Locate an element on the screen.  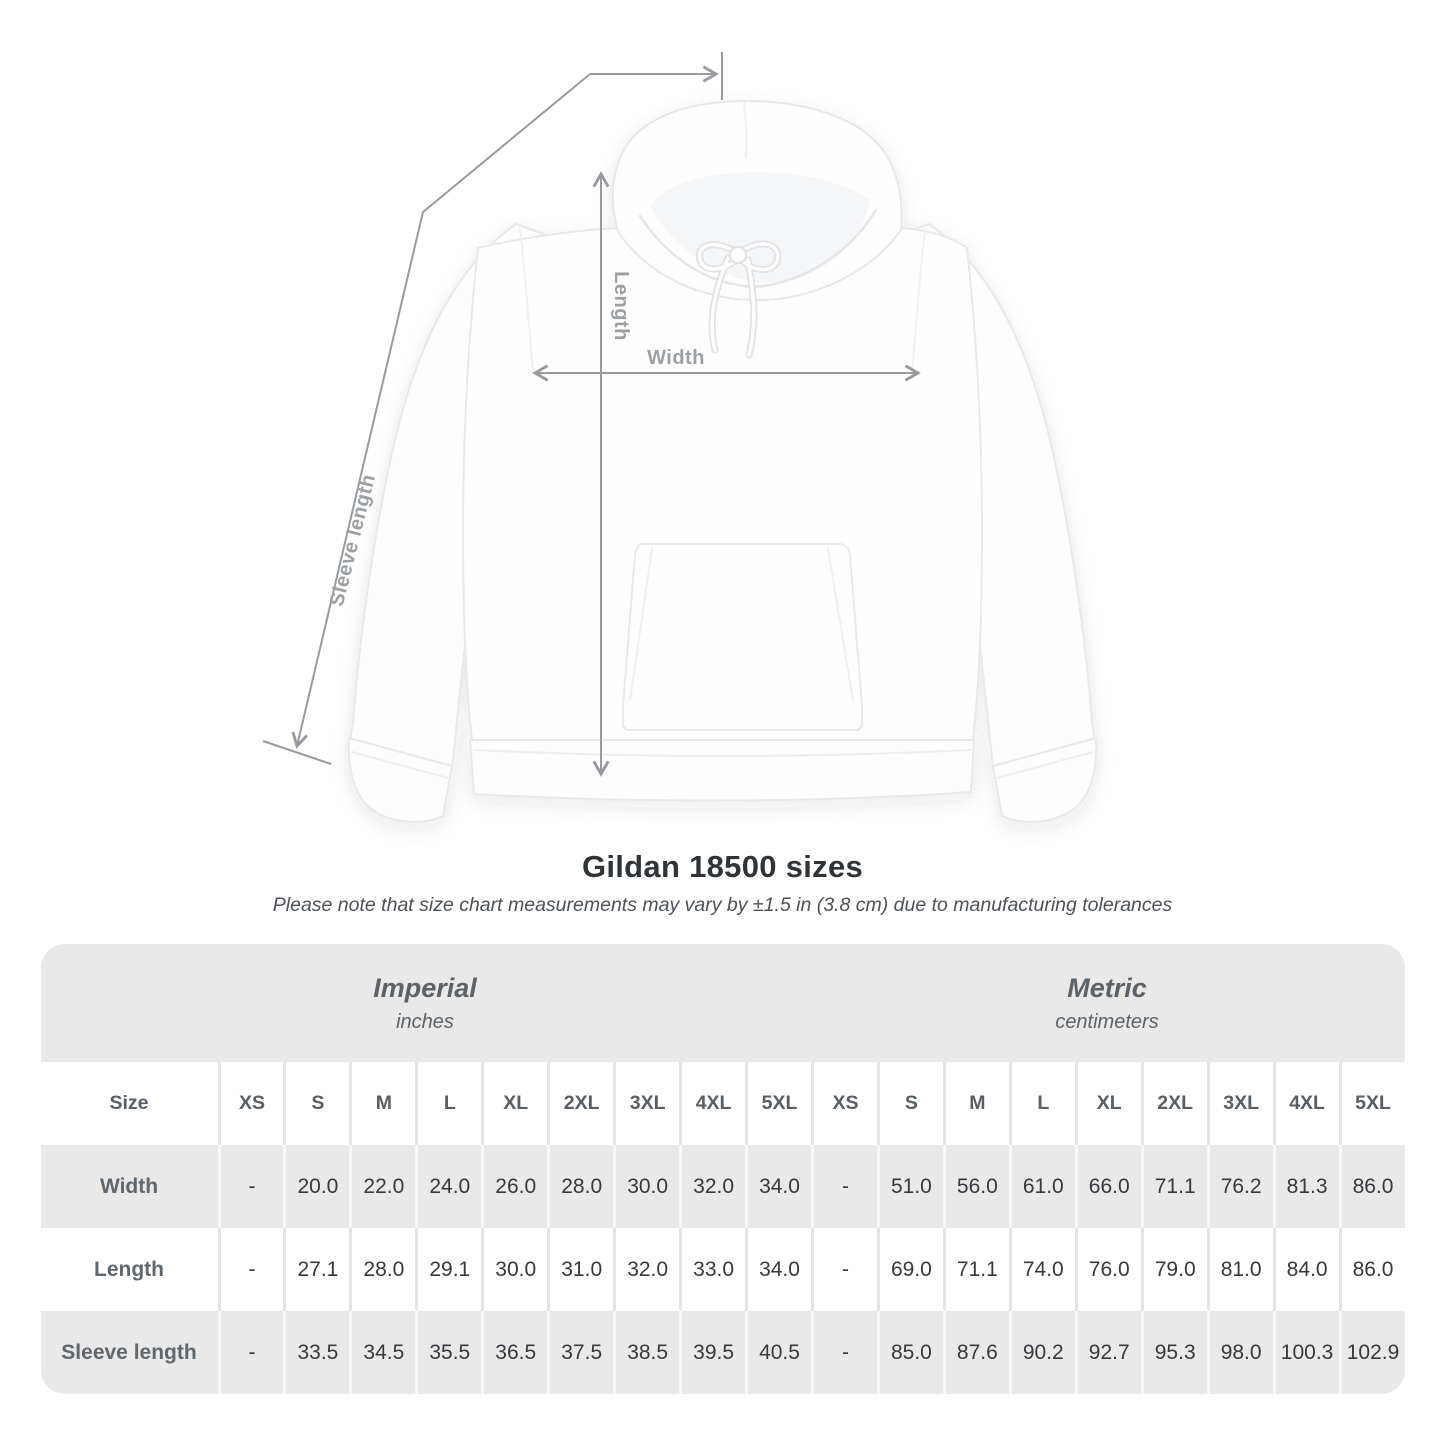
size-value-cell: 31.0 is located at coordinates (580, 1269).